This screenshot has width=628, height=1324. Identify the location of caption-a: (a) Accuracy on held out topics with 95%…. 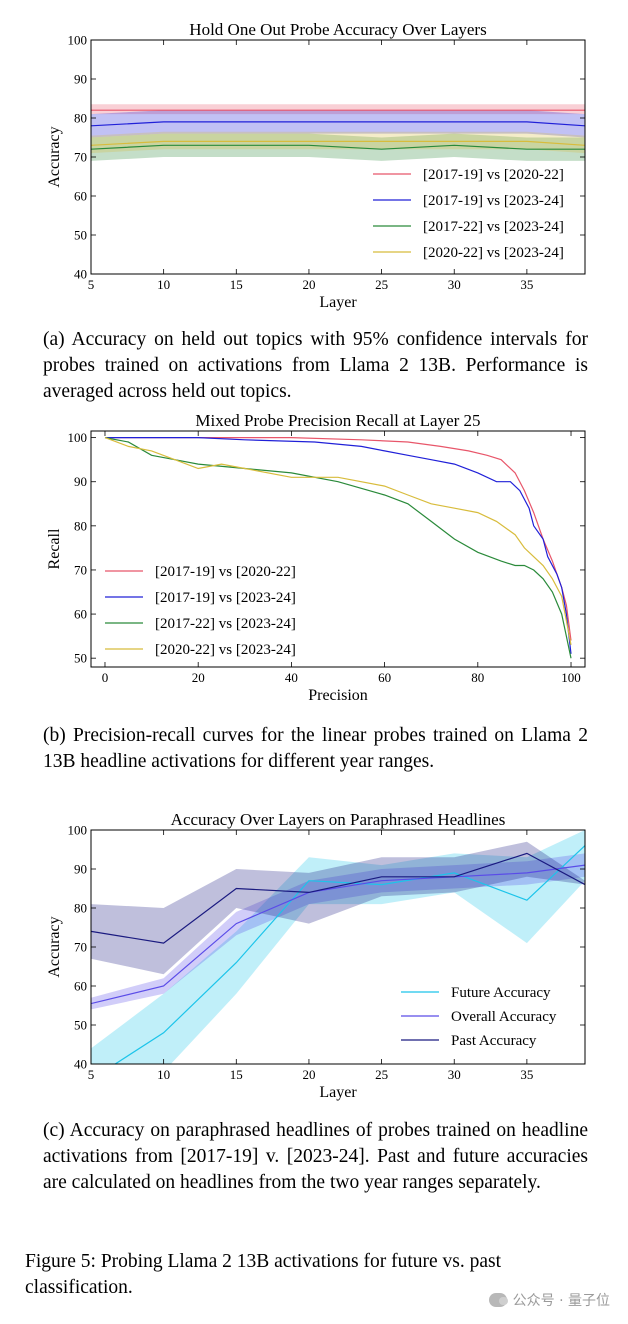
(315, 365).